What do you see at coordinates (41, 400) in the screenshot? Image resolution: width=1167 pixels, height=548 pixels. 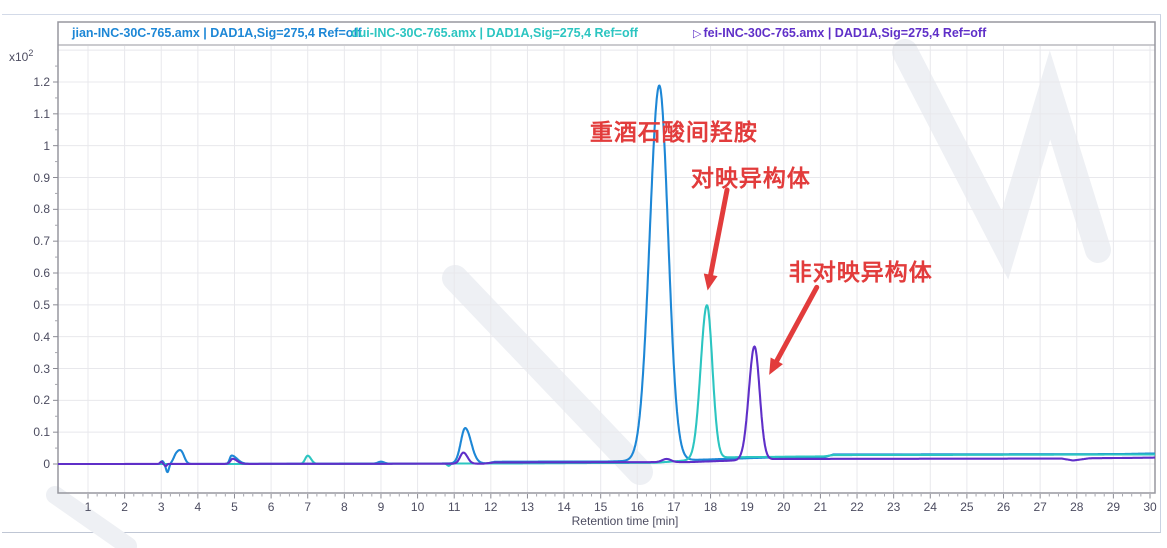 I see `y-tick-label: 0.2` at bounding box center [41, 400].